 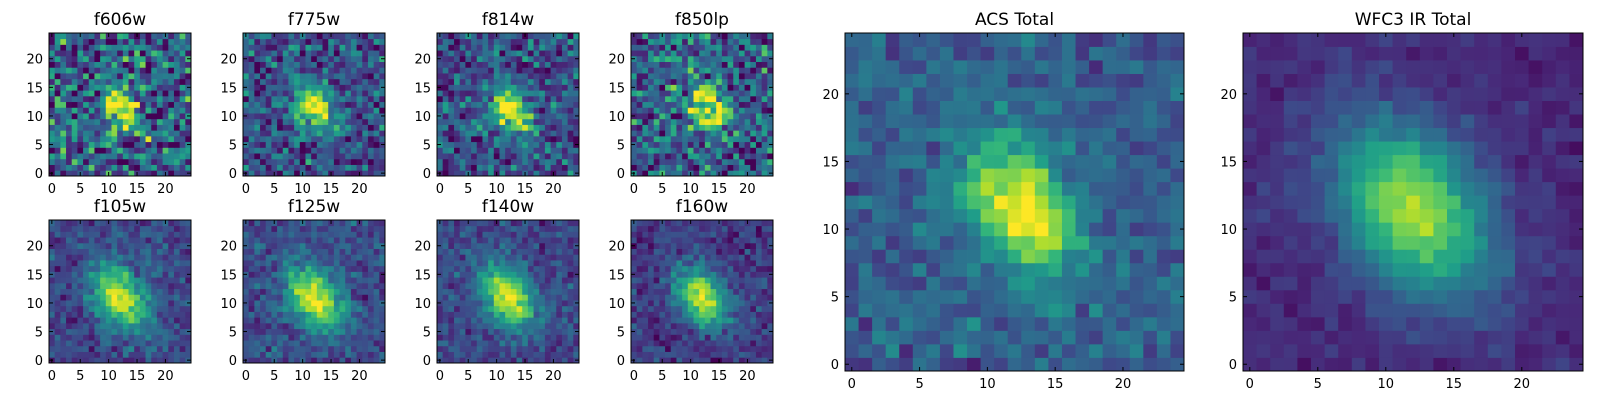 What do you see at coordinates (427, 361) in the screenshot?
I see `y-tick-label: 0` at bounding box center [427, 361].